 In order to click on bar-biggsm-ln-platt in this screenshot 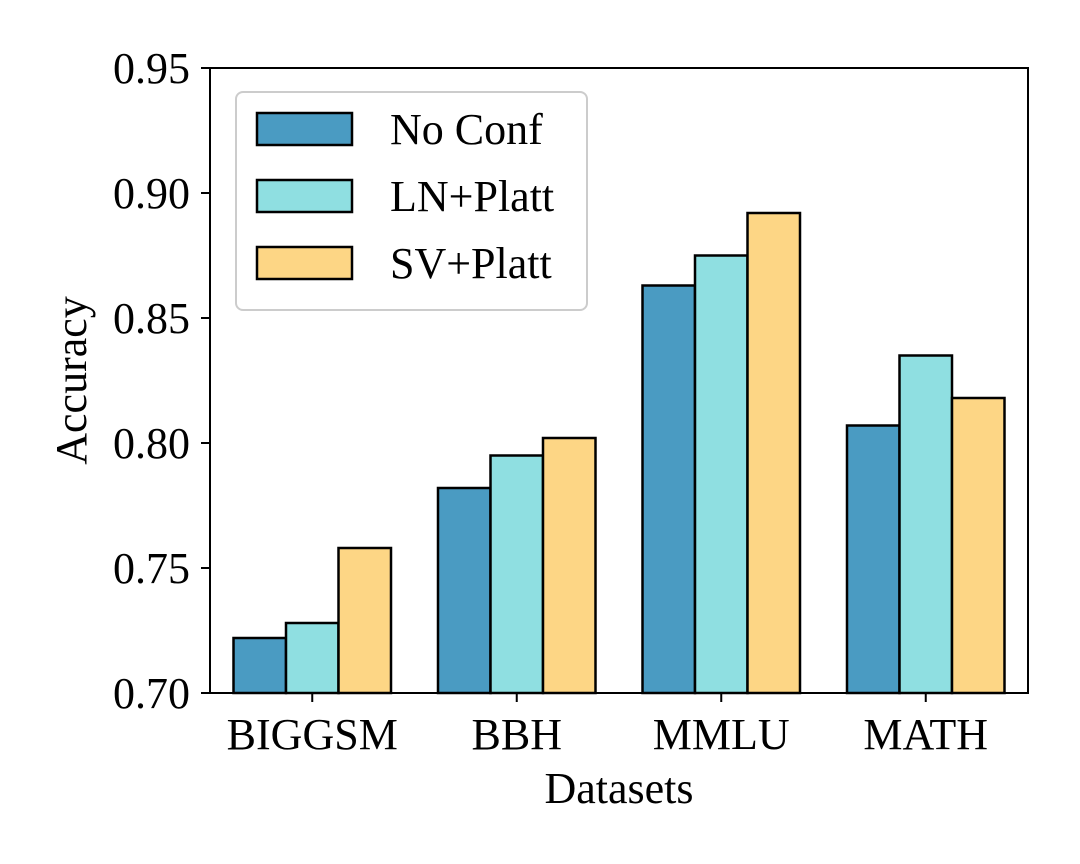, I will do `click(312, 658)`.